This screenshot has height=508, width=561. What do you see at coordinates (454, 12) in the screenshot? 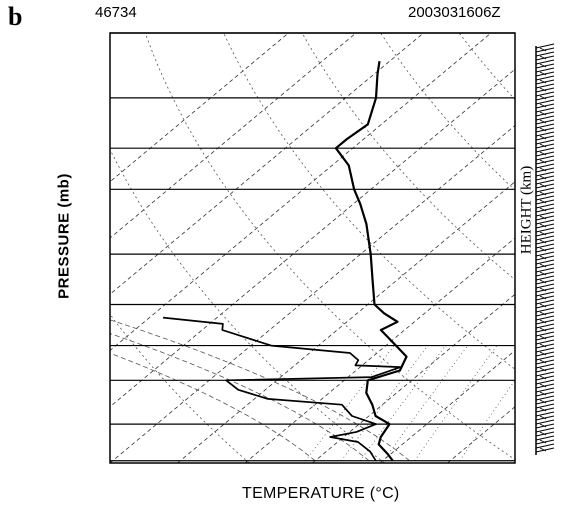
I see `timestamp: 2003031606Z` at bounding box center [454, 12].